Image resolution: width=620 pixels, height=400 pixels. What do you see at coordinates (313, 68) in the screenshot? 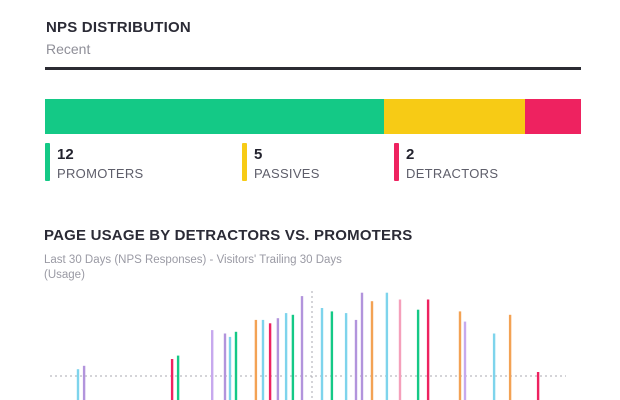
I see `section-divider` at bounding box center [313, 68].